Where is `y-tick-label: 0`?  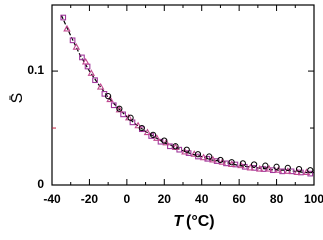 y-tick-label: 0 is located at coordinates (40, 184).